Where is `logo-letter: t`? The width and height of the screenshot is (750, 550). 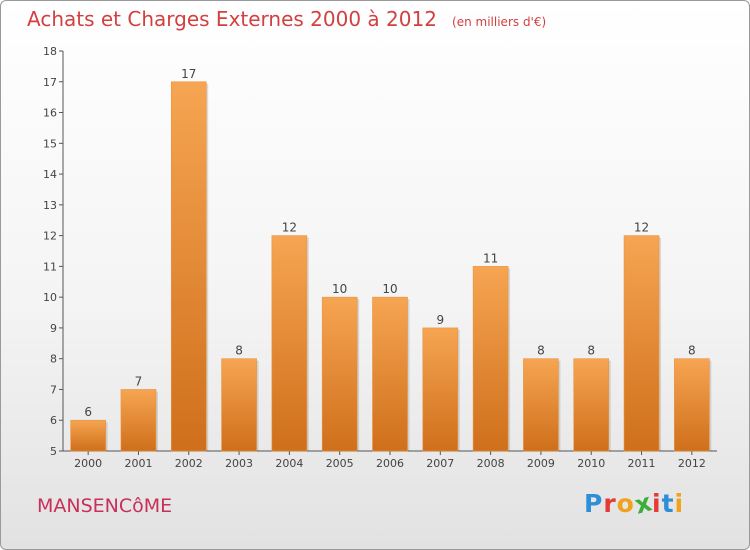
logo-letter: t is located at coordinates (668, 503).